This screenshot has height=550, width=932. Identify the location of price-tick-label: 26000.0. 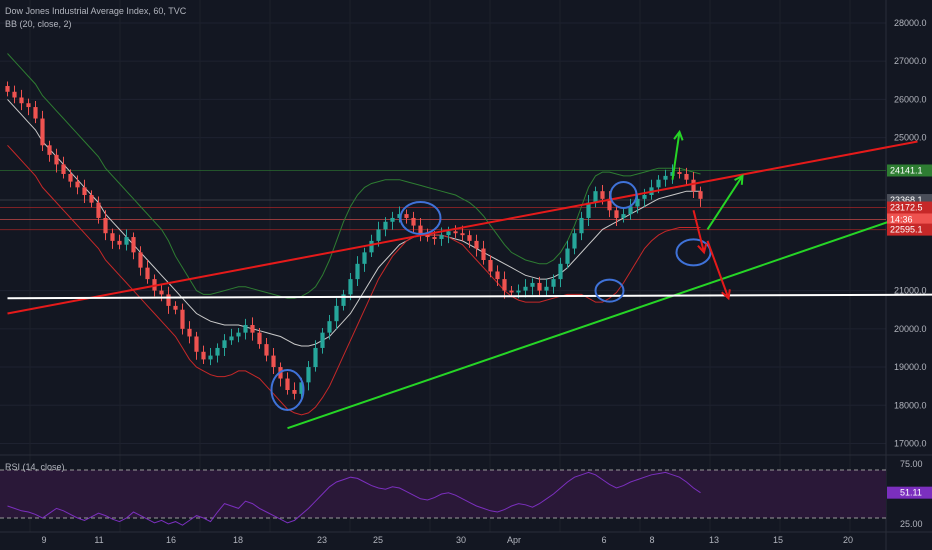
(910, 99).